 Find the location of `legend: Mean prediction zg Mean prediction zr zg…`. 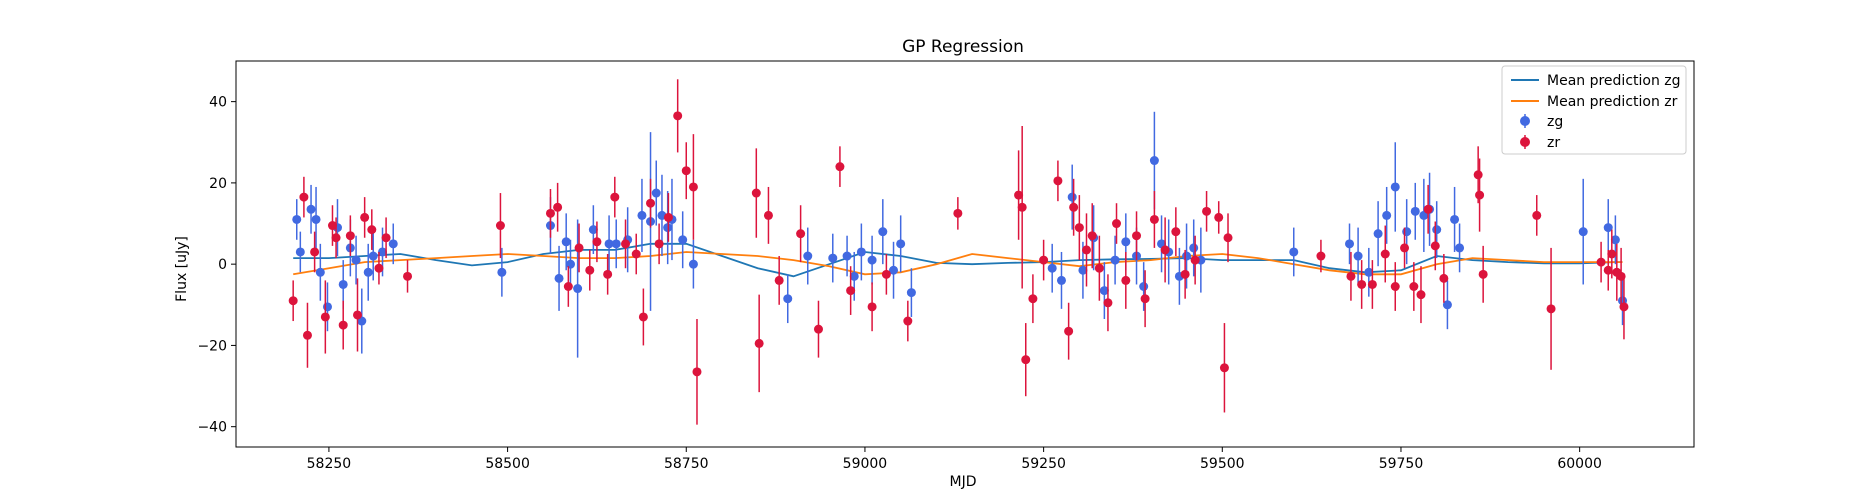

legend: Mean prediction zg Mean prediction zr zg… is located at coordinates (1594, 110).